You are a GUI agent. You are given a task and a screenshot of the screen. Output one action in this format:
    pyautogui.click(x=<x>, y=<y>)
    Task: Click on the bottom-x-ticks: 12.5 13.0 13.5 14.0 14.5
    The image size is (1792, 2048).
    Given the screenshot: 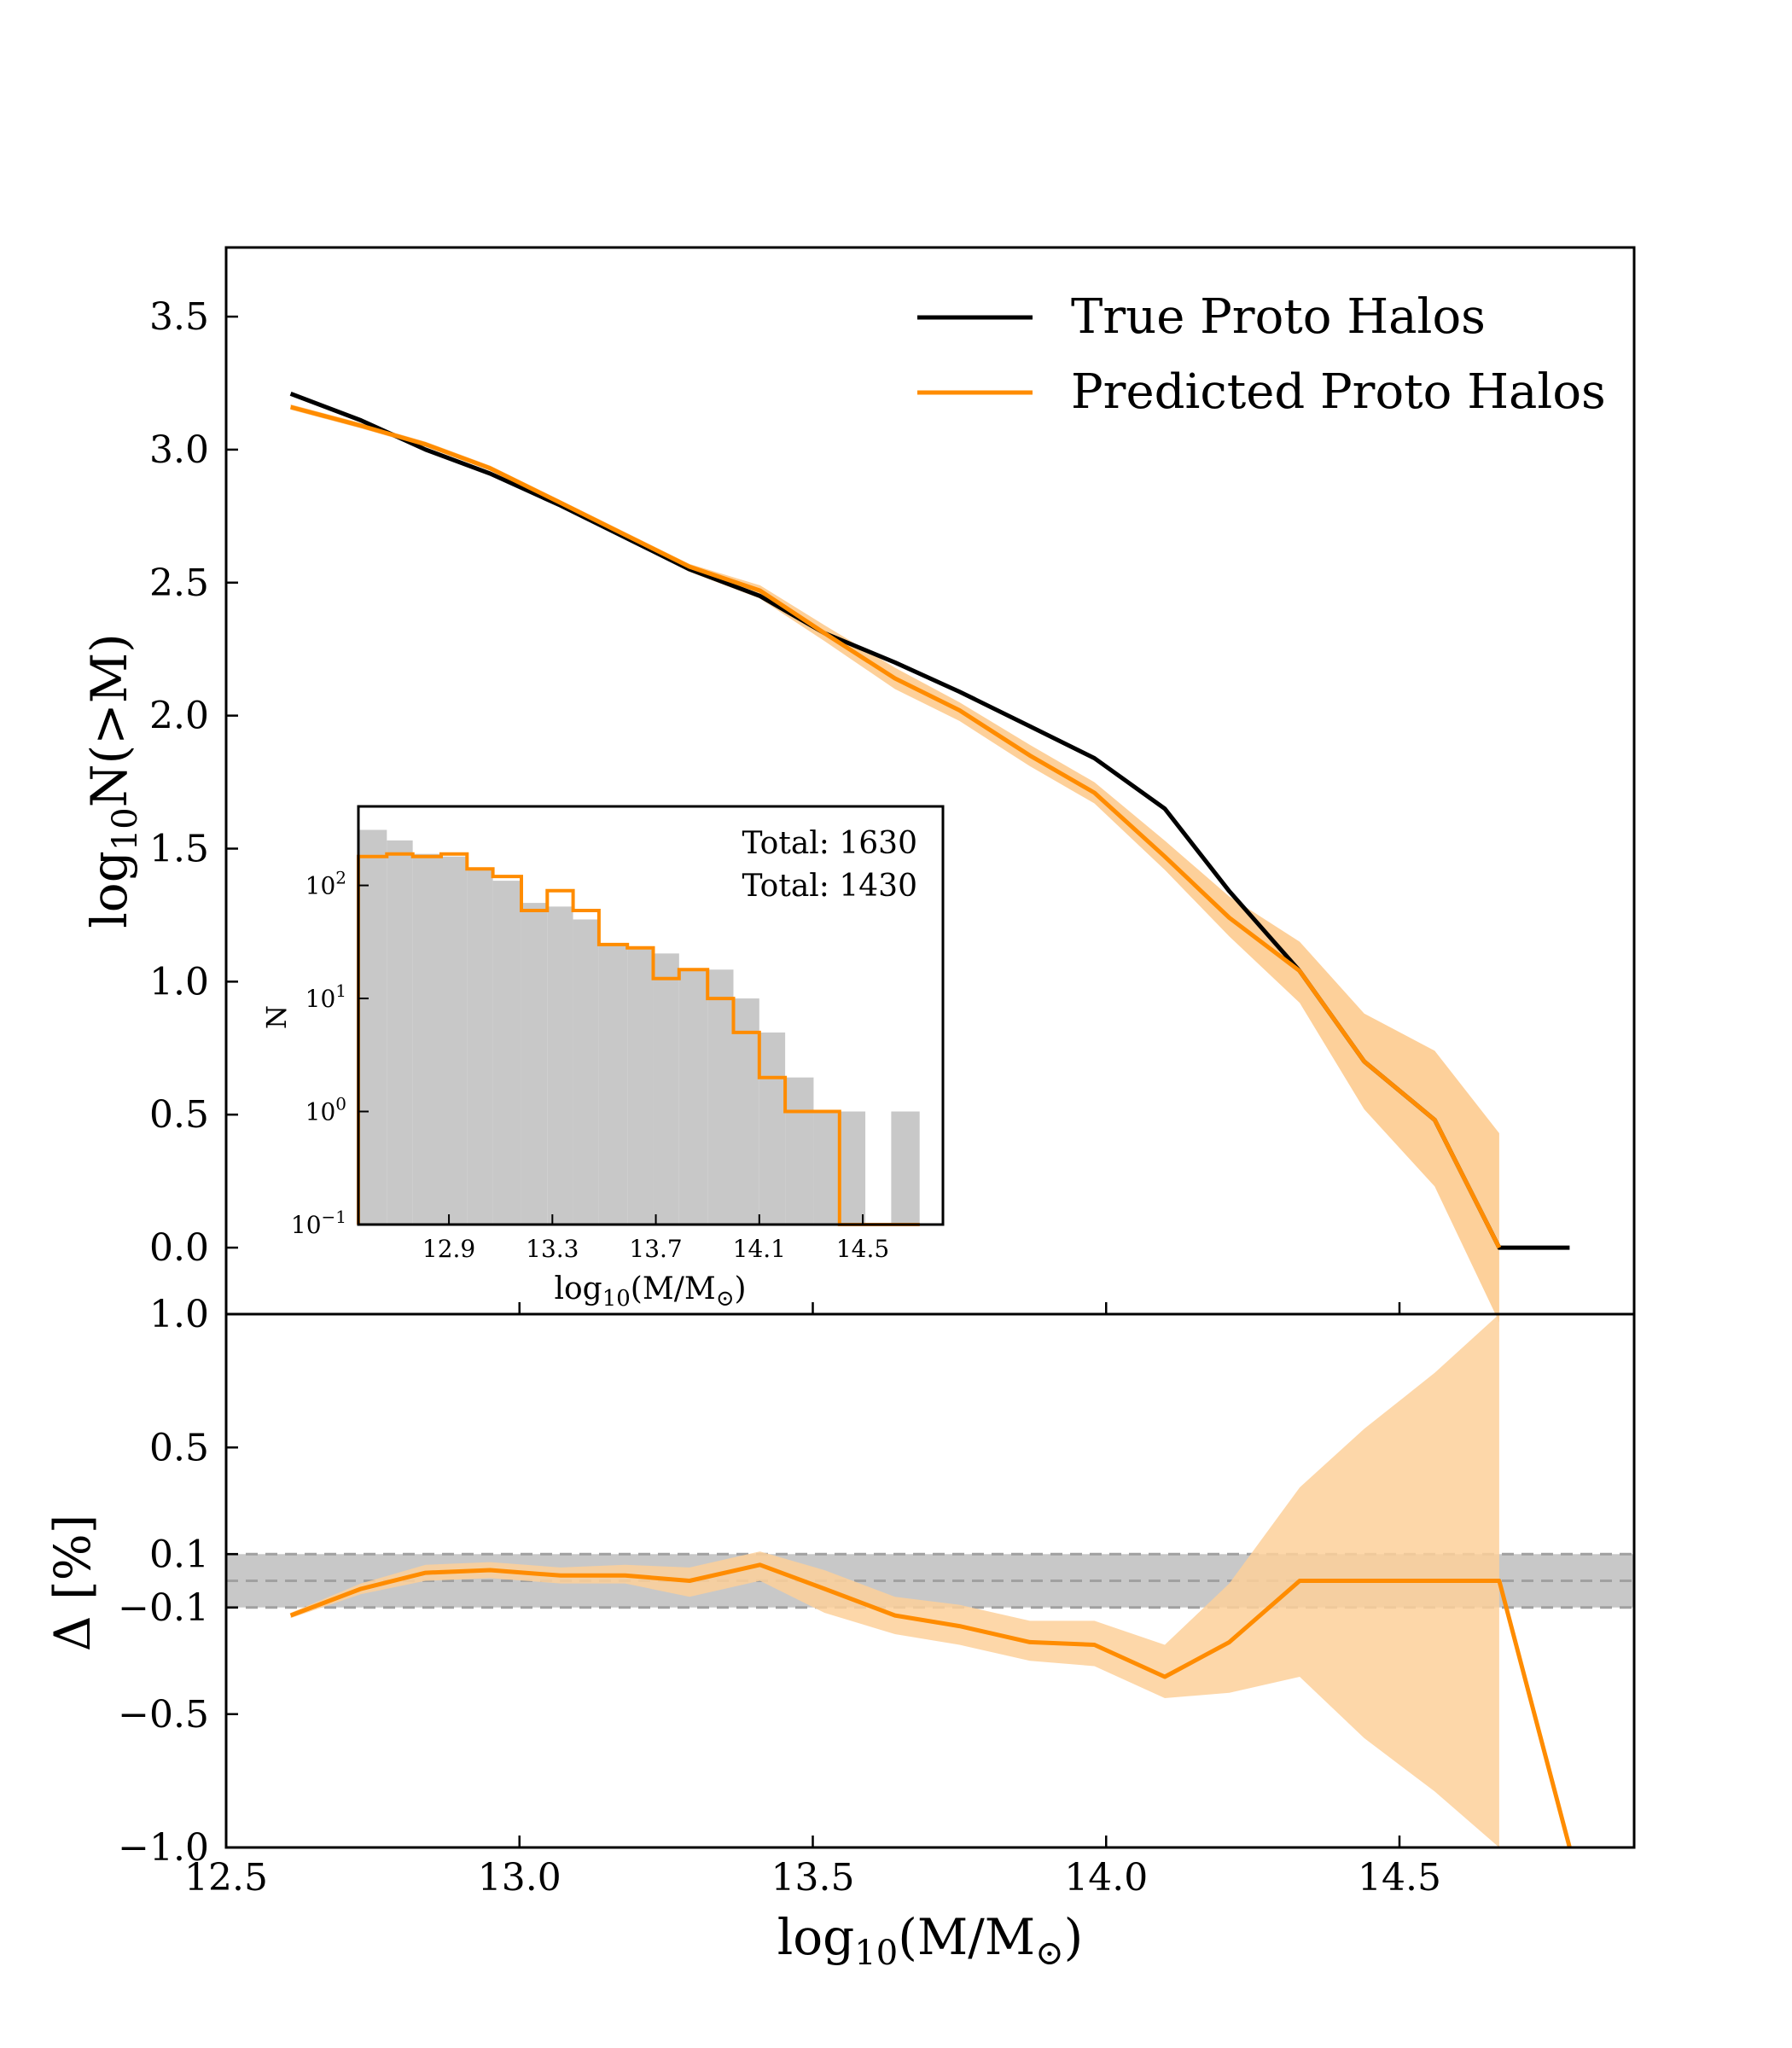 What is the action you would take?
    pyautogui.click(x=812, y=1868)
    